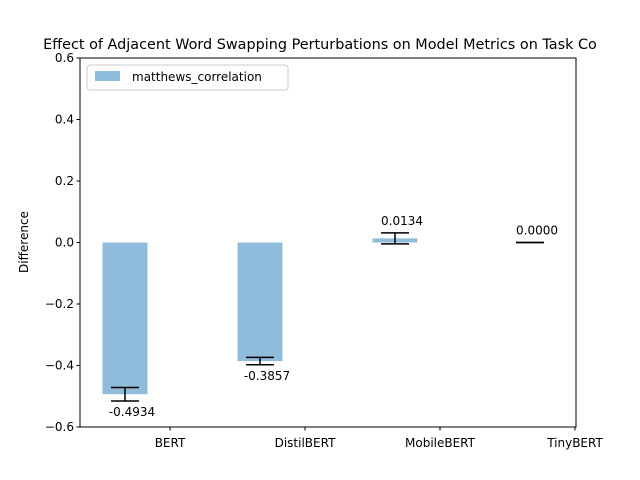  Describe the element at coordinates (402, 221) in the screenshot. I see `data-label: 0.0134` at that location.